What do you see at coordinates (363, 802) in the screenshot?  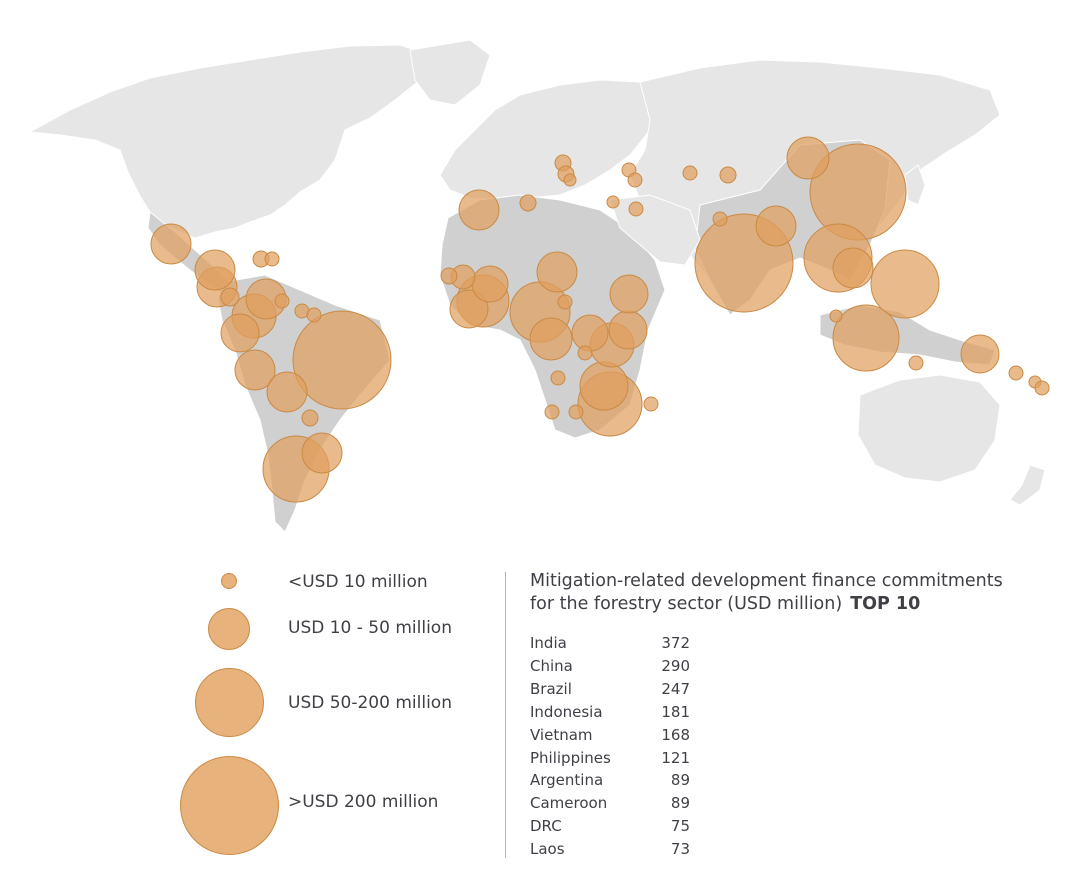 I see `legend-label-xlarge: >USD 200 million` at bounding box center [363, 802].